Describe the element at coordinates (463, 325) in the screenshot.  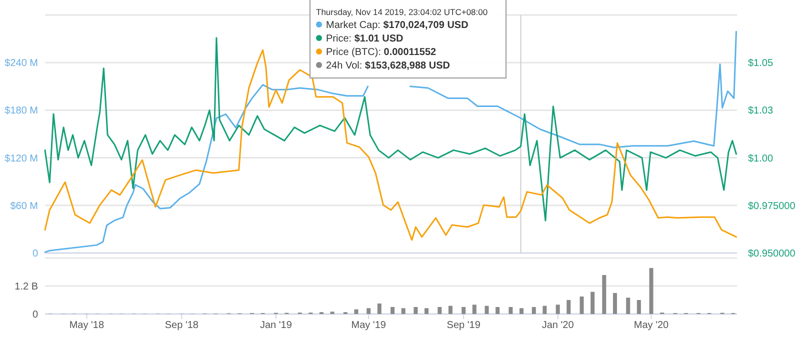
I see `x-tick-label: Sep '19` at that location.